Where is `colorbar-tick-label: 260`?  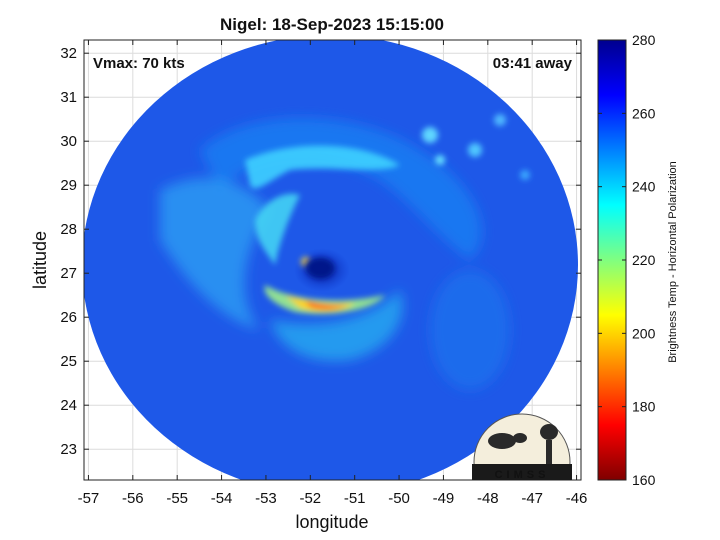 colorbar-tick-label: 260 is located at coordinates (644, 113).